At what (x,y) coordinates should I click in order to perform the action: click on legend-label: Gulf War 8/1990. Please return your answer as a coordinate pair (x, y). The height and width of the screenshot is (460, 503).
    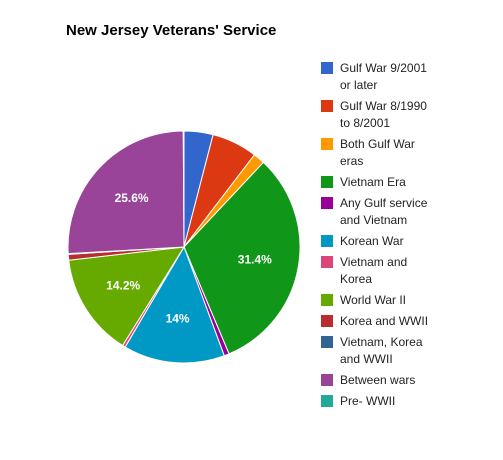
    Looking at the image, I should click on (383, 106).